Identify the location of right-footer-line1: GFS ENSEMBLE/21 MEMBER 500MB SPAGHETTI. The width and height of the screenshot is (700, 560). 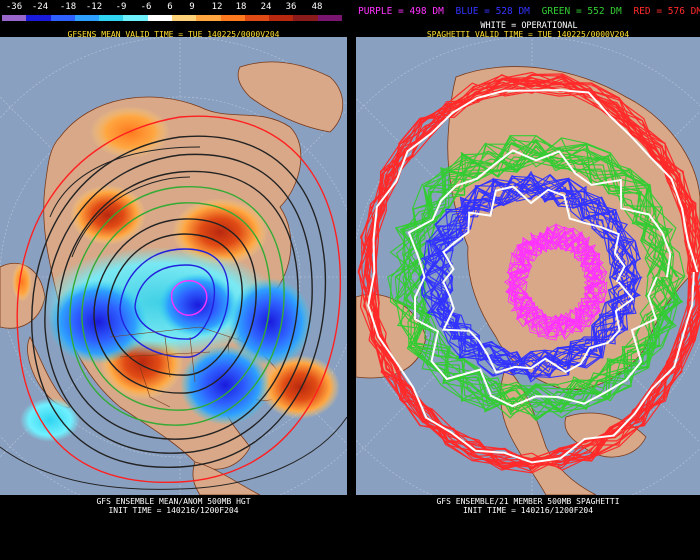
(528, 501).